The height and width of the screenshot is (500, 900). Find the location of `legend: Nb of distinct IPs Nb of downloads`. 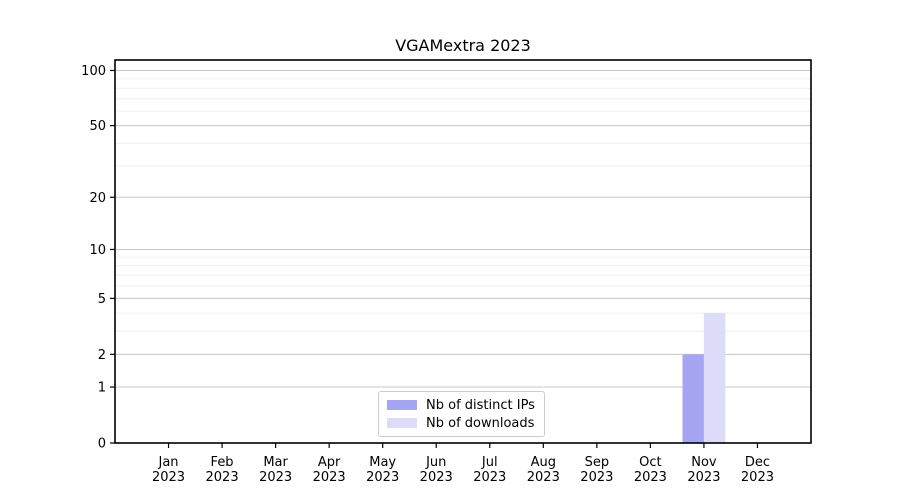

legend: Nb of distinct IPs Nb of downloads is located at coordinates (461, 414).